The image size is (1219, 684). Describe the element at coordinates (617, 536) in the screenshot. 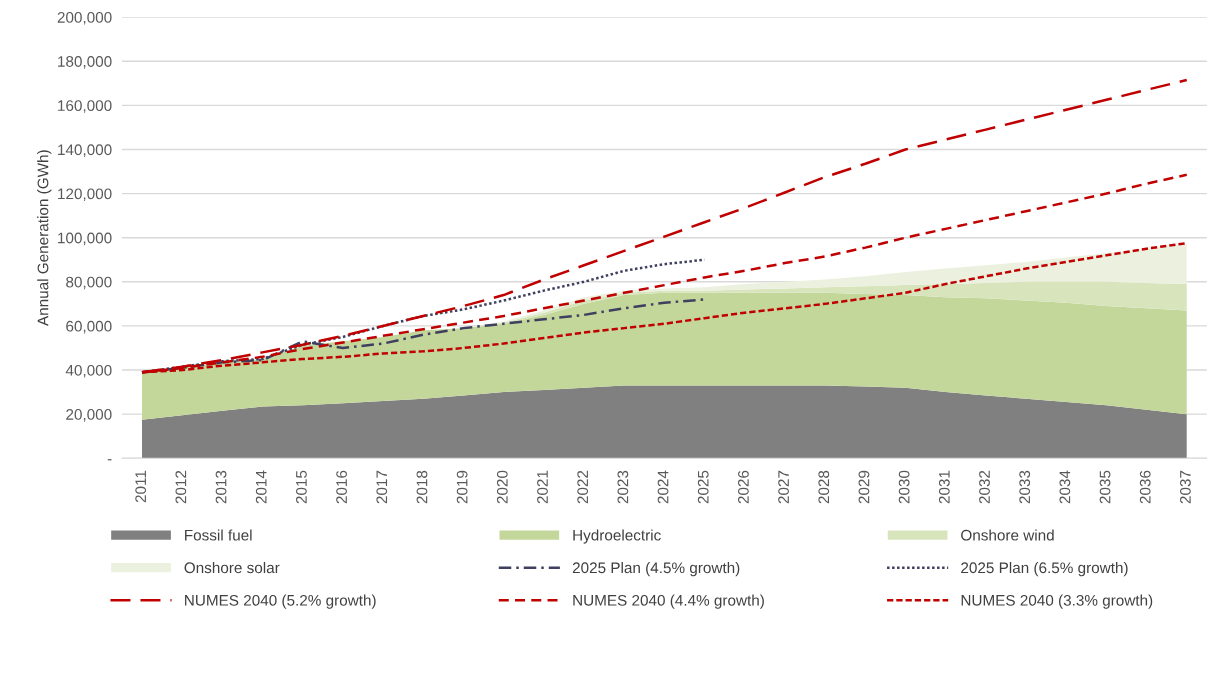

I see `legend-label: Hydroelectric` at that location.